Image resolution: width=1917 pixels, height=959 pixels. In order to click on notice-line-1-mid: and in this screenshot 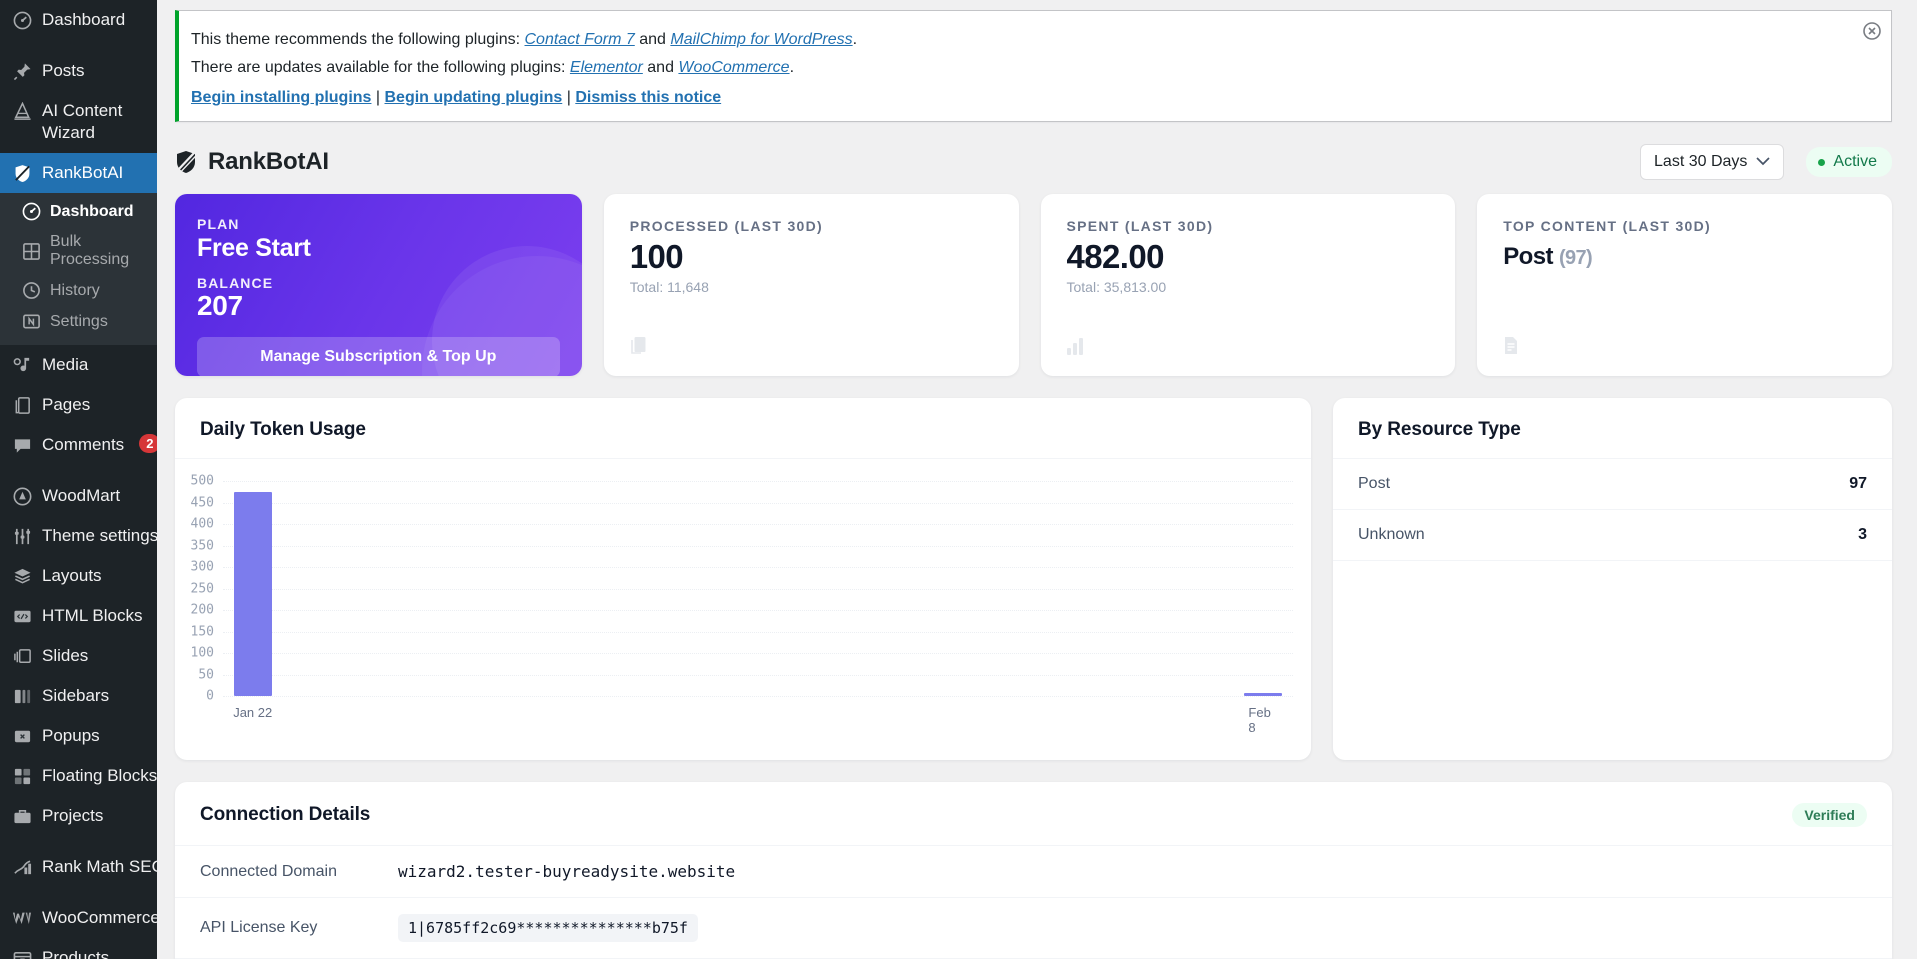, I will do `click(652, 39)`.